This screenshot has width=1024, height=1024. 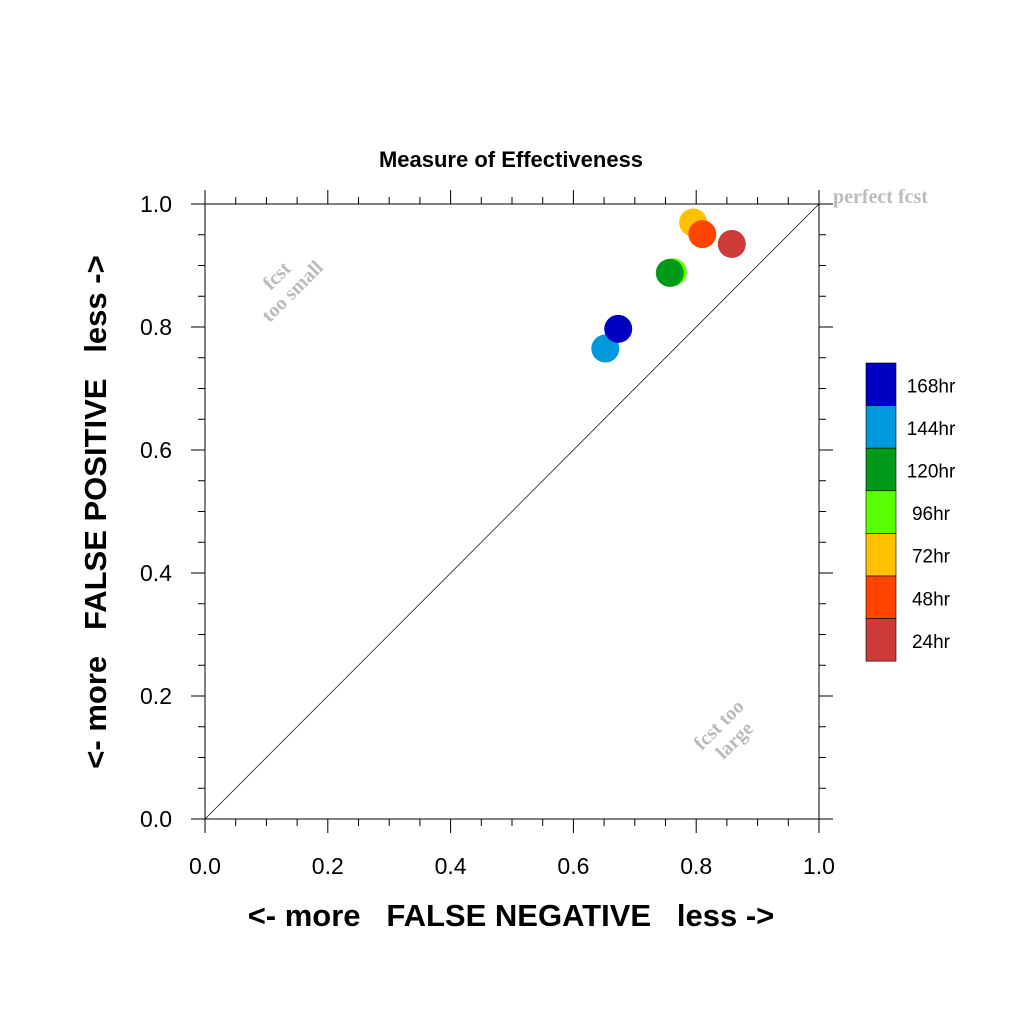 I want to click on legend-swatch-24hr, so click(x=881, y=640).